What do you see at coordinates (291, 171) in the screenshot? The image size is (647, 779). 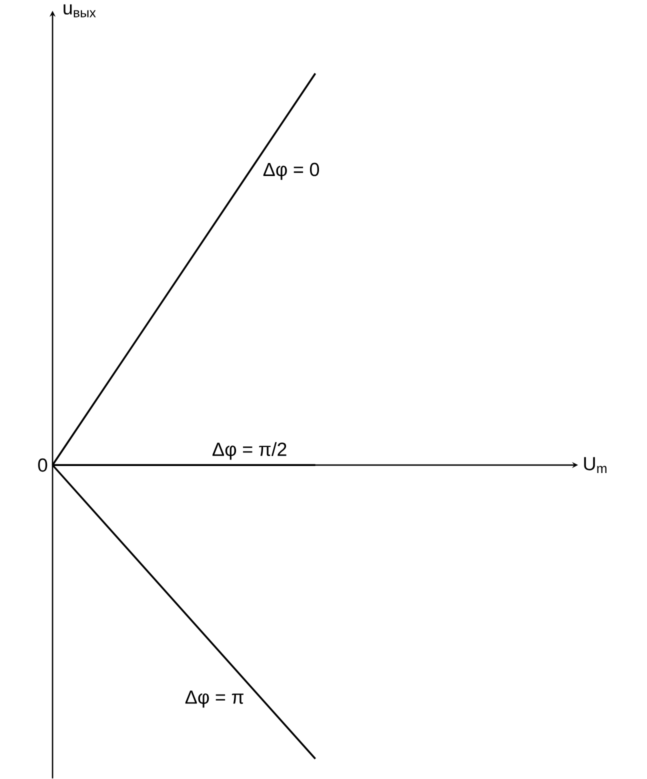 I see `series-label: Δφ = 0` at bounding box center [291, 171].